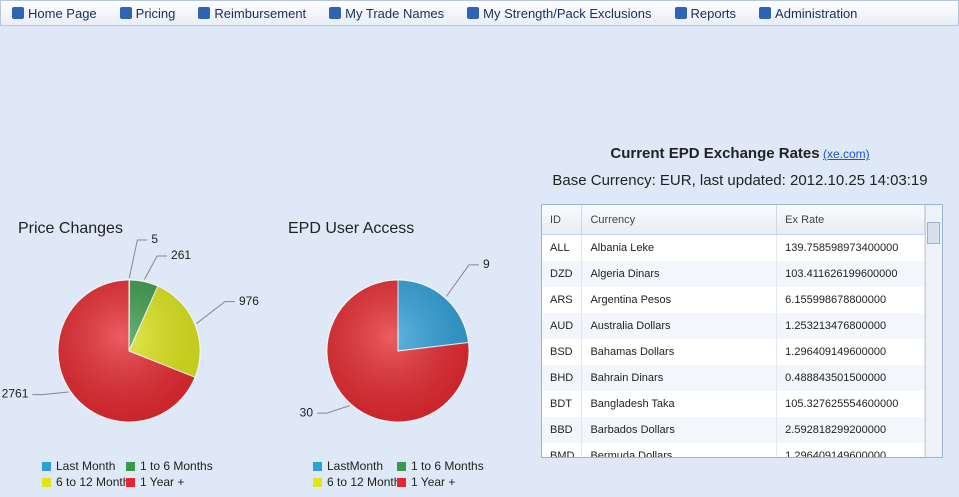  I want to click on data-label: 9, so click(486, 264).